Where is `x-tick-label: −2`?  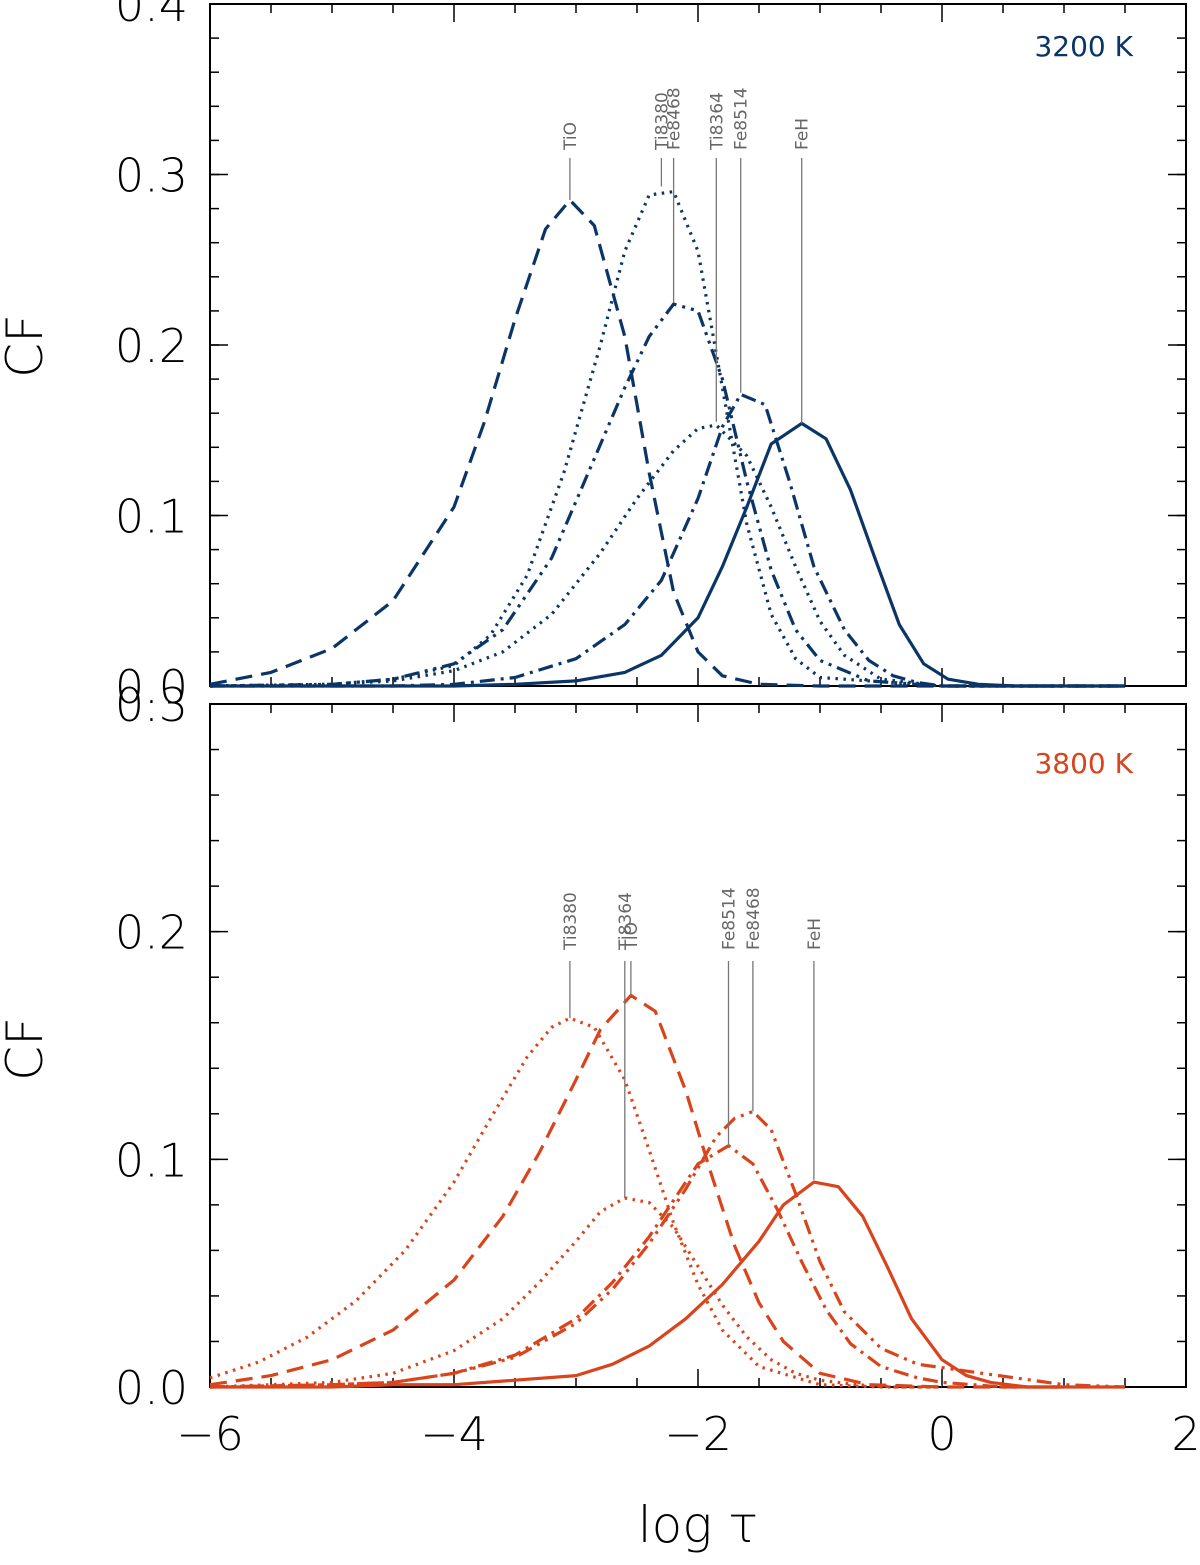 x-tick-label: −2 is located at coordinates (698, 1434).